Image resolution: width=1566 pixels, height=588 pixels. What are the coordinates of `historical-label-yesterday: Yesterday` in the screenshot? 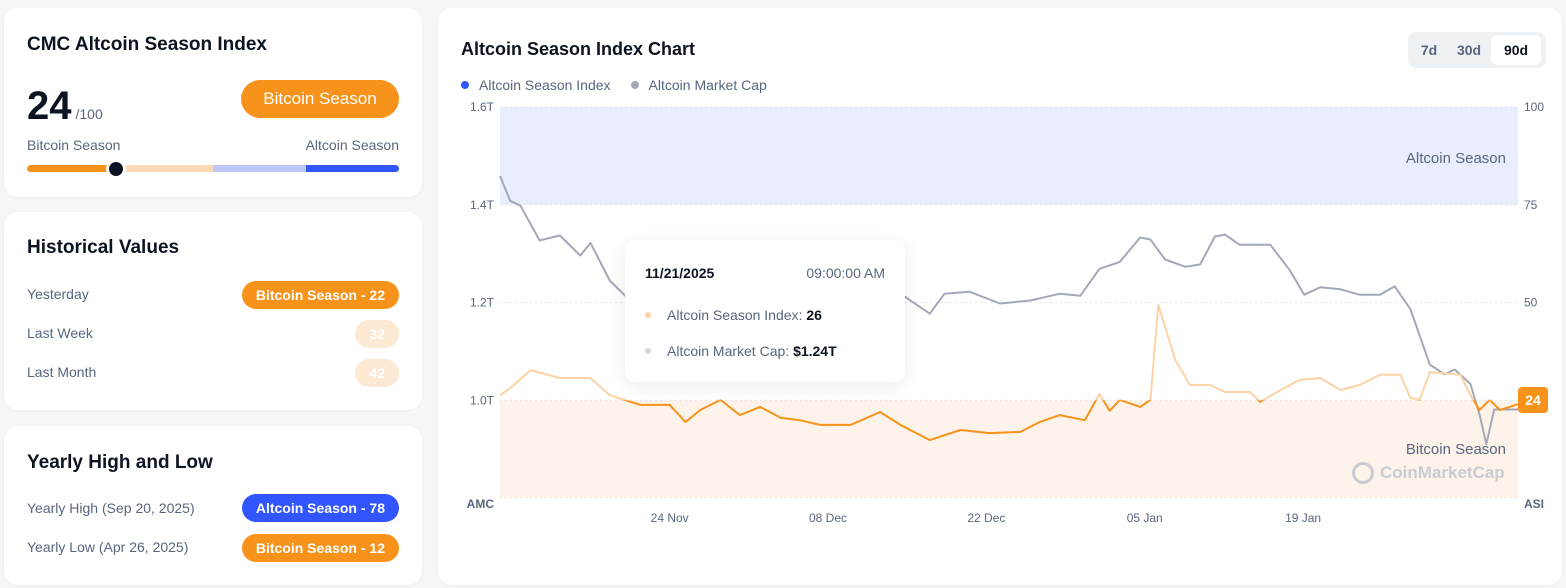 It's located at (58, 294).